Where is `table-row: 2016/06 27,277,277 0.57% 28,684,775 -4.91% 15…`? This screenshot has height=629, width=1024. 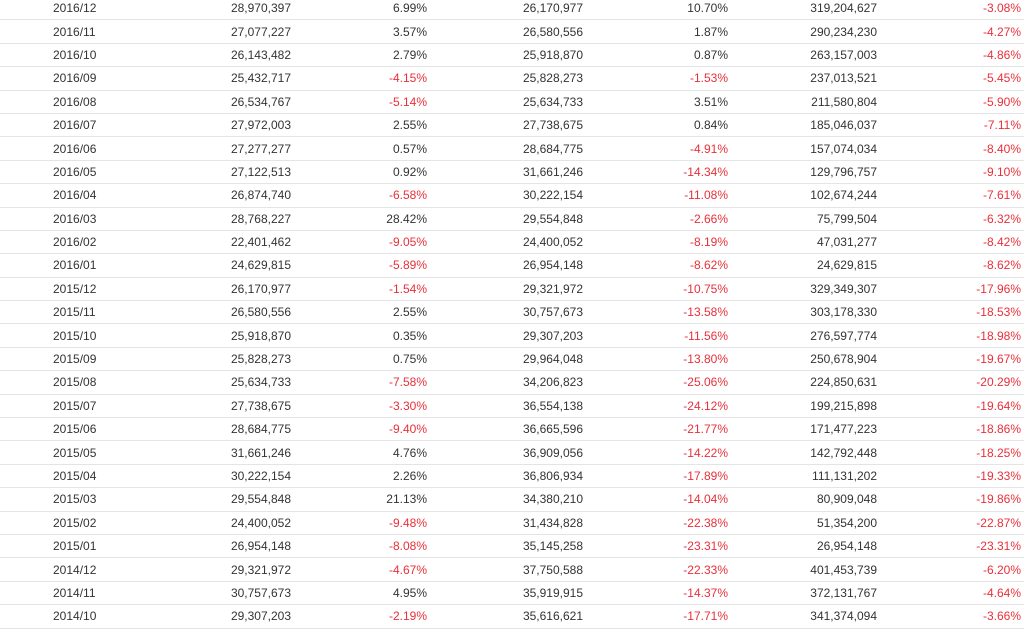 table-row: 2016/06 27,277,277 0.57% 28,684,775 -4.91% 15… is located at coordinates (512, 148).